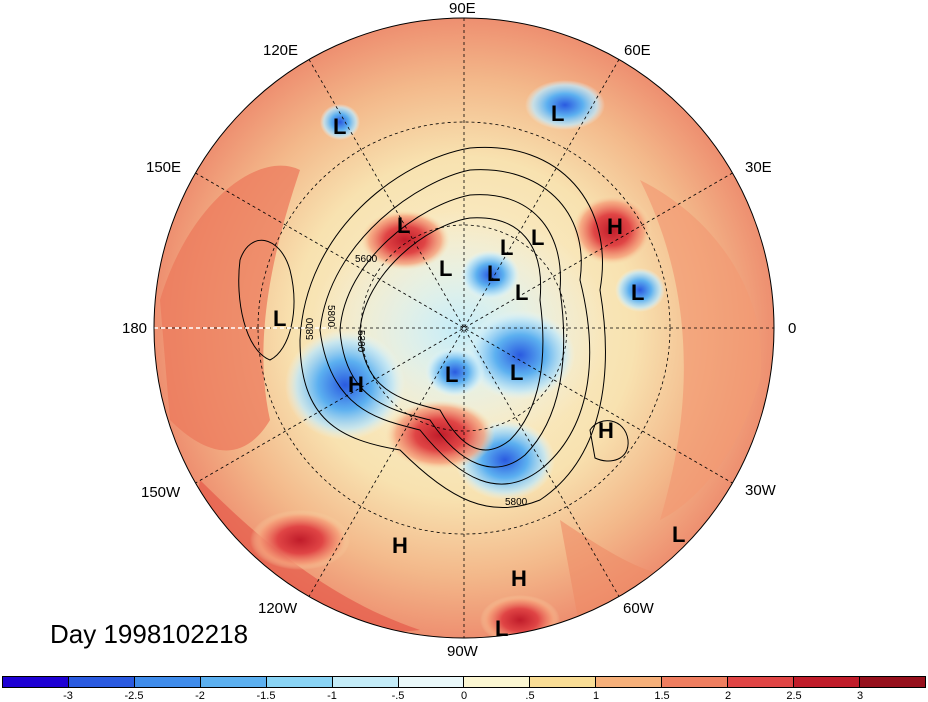 The height and width of the screenshot is (702, 928). Describe the element at coordinates (134, 696) in the screenshot. I see `colorbar-tick-label: -2.5` at that location.